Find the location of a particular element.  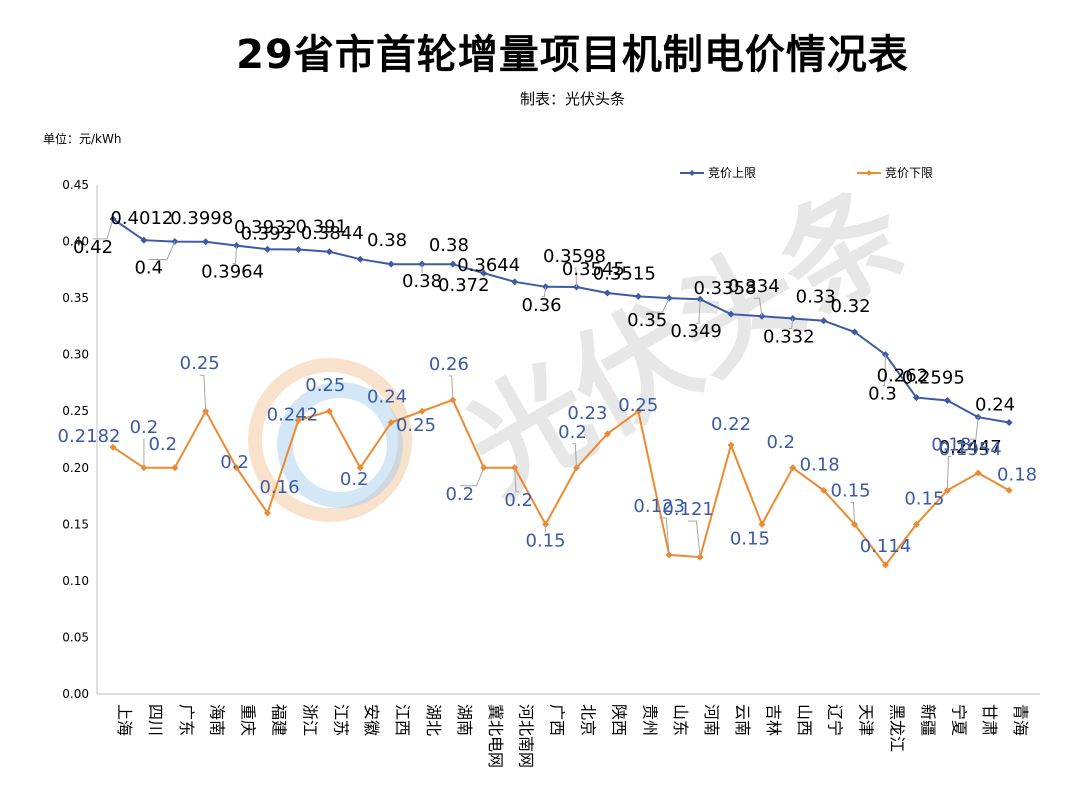

data-label: 0.33 is located at coordinates (816, 297).